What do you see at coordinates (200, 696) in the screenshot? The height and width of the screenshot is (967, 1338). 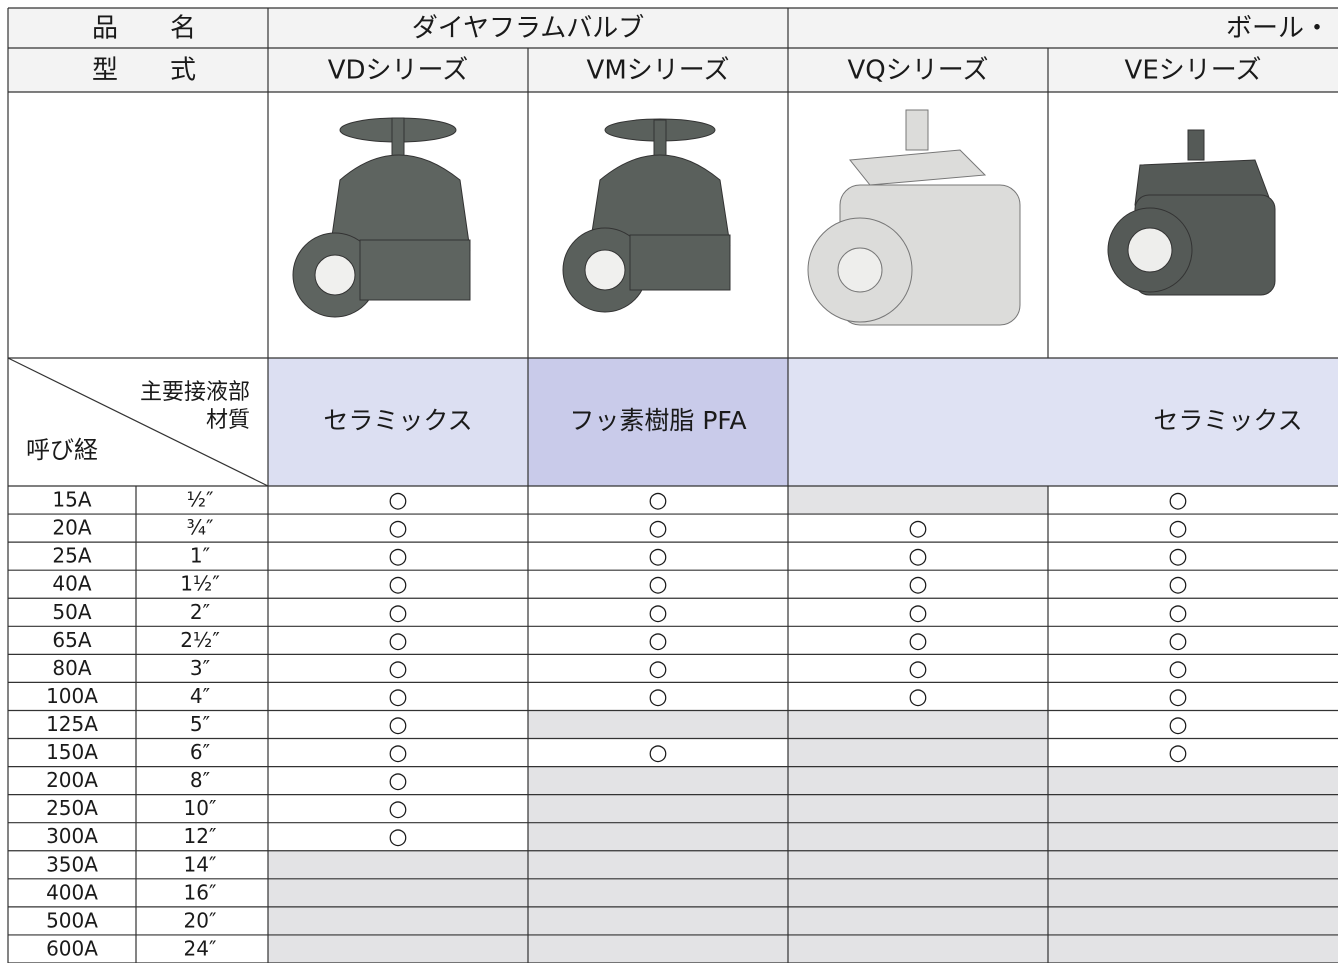 I see `size-label: 4″` at bounding box center [200, 696].